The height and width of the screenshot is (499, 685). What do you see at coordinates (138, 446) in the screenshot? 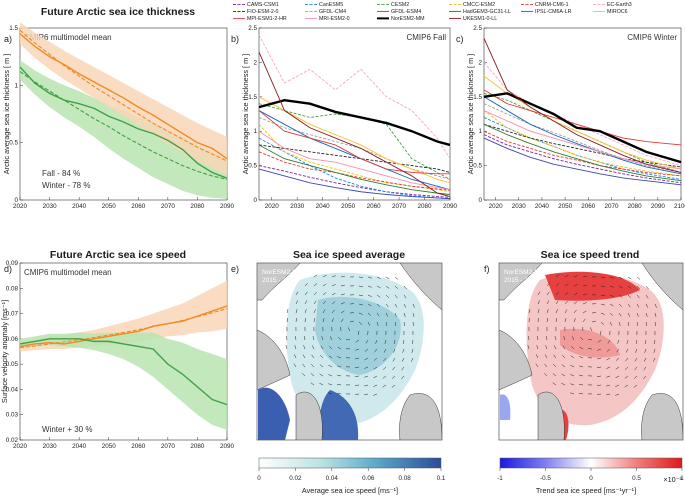
I see `x-tick-label: 2060` at bounding box center [138, 446].